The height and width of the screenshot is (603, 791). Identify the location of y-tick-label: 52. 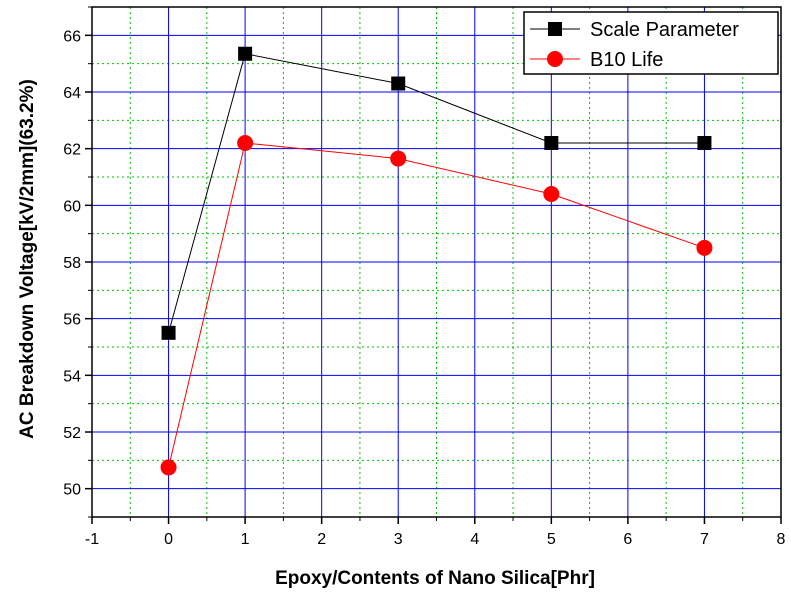
(72, 433).